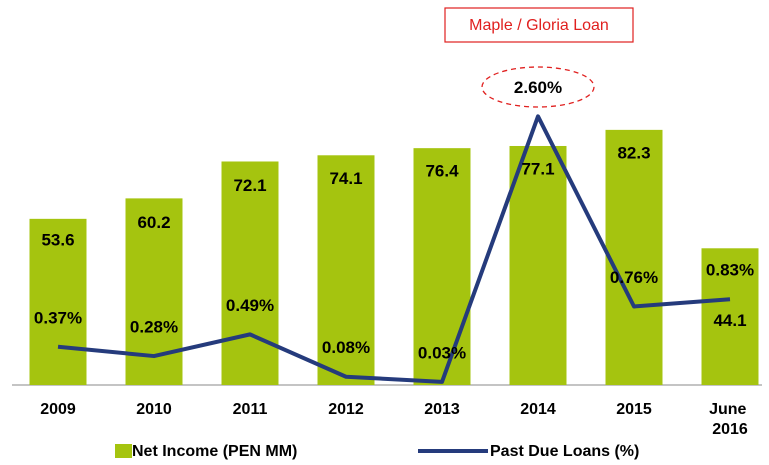  What do you see at coordinates (249, 185) in the screenshot?
I see `bar-value-label: 72.1` at bounding box center [249, 185].